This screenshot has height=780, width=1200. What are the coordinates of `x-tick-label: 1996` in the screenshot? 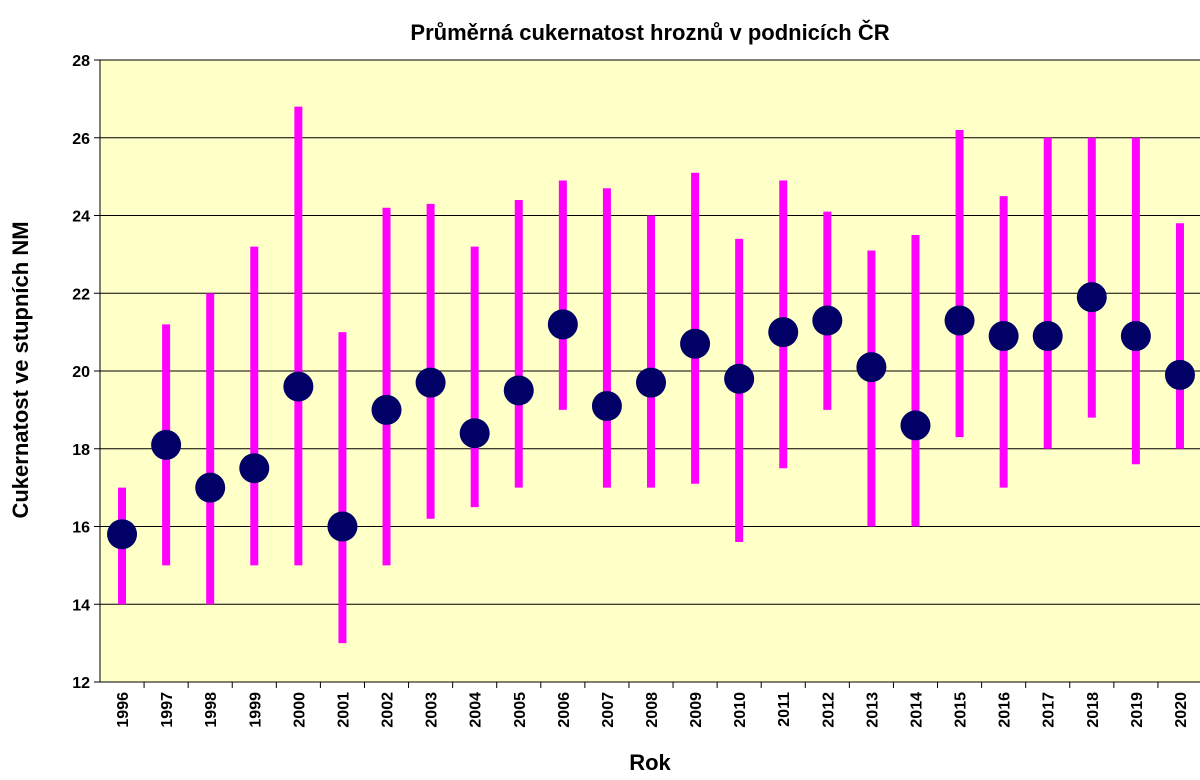 It's located at (123, 710).